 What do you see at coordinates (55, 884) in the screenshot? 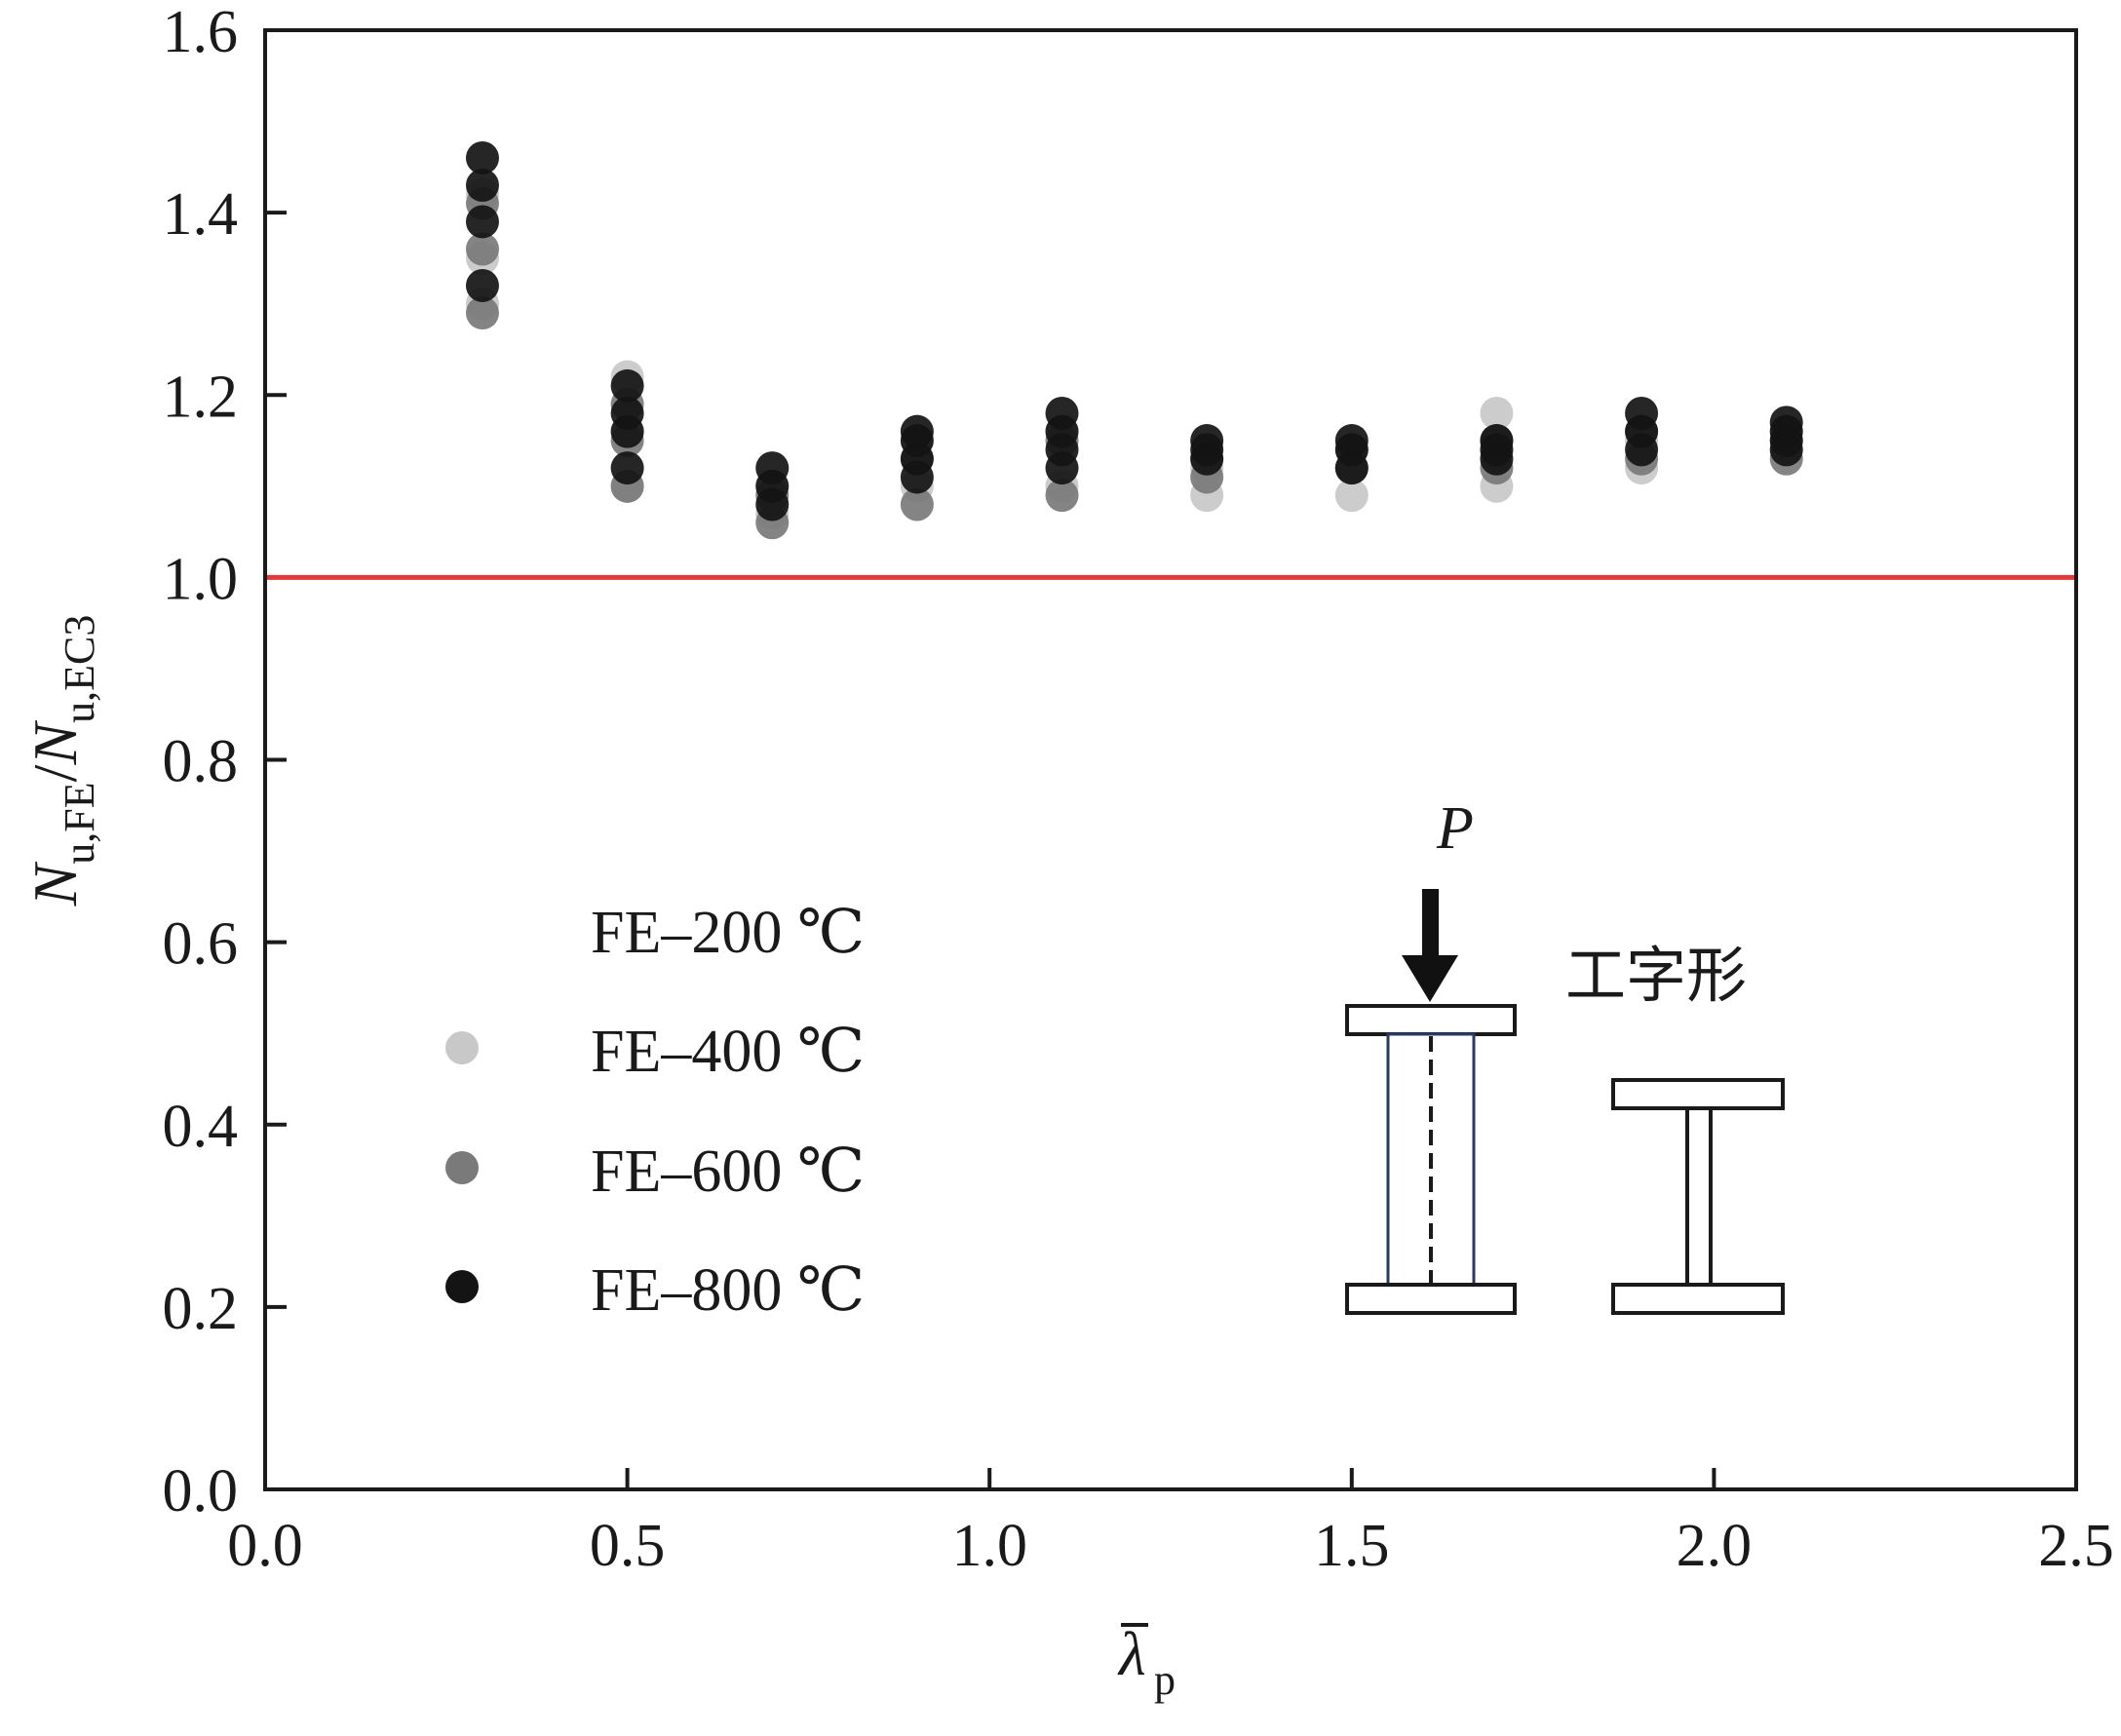
I see `y-axis-title-n1: N` at bounding box center [55, 884].